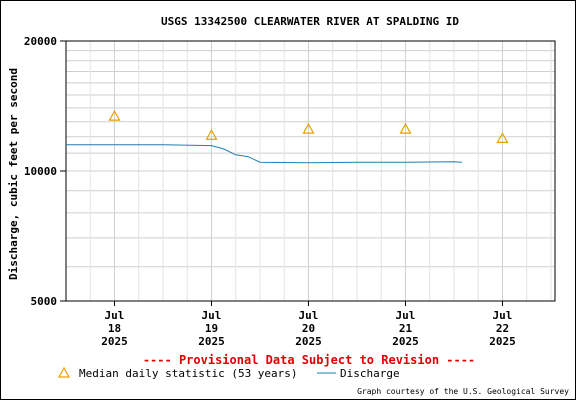 The width and height of the screenshot is (576, 400). I want to click on discharge-line, so click(264, 154).